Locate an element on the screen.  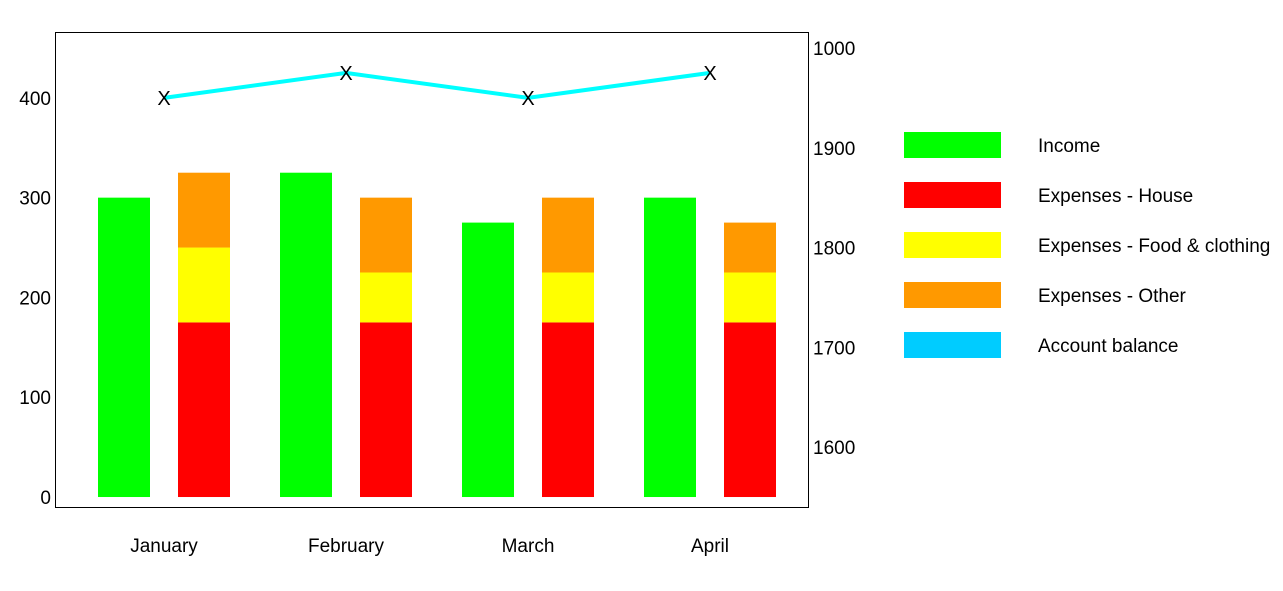
right-tick-label: 1900 is located at coordinates (834, 149).